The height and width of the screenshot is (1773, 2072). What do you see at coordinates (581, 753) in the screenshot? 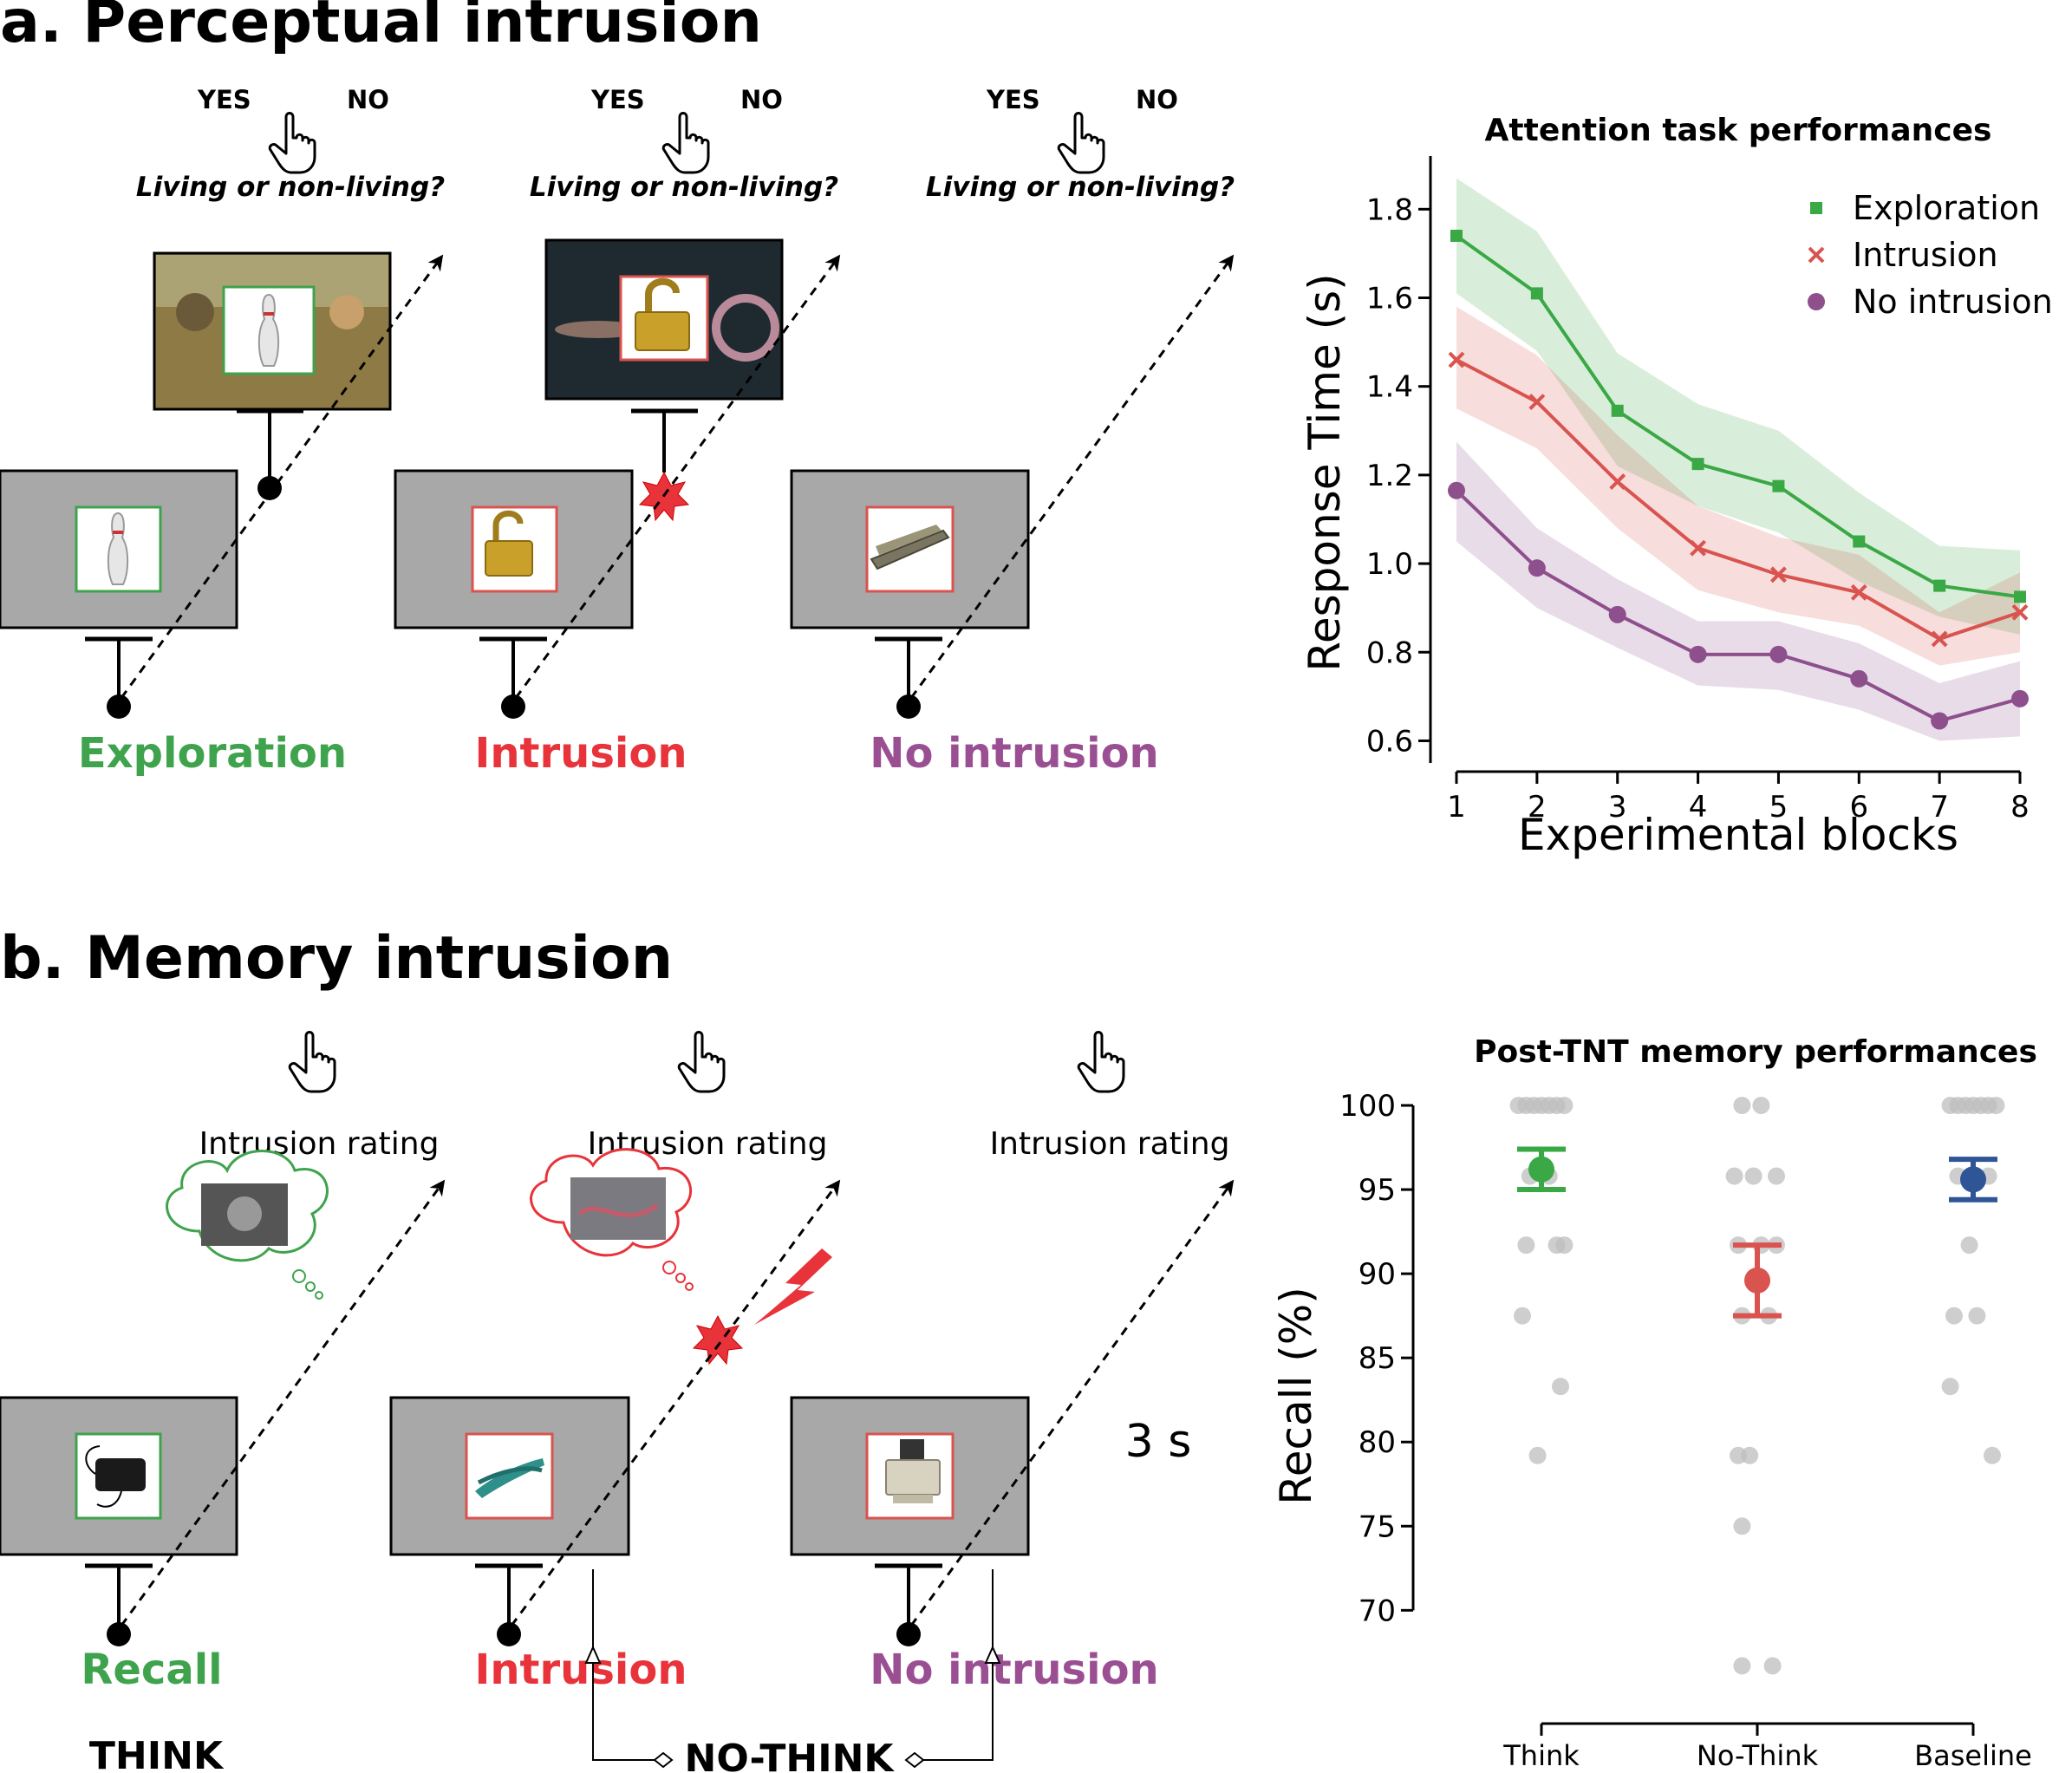
I see `condition-label-intrusion: Intrusion` at bounding box center [581, 753].